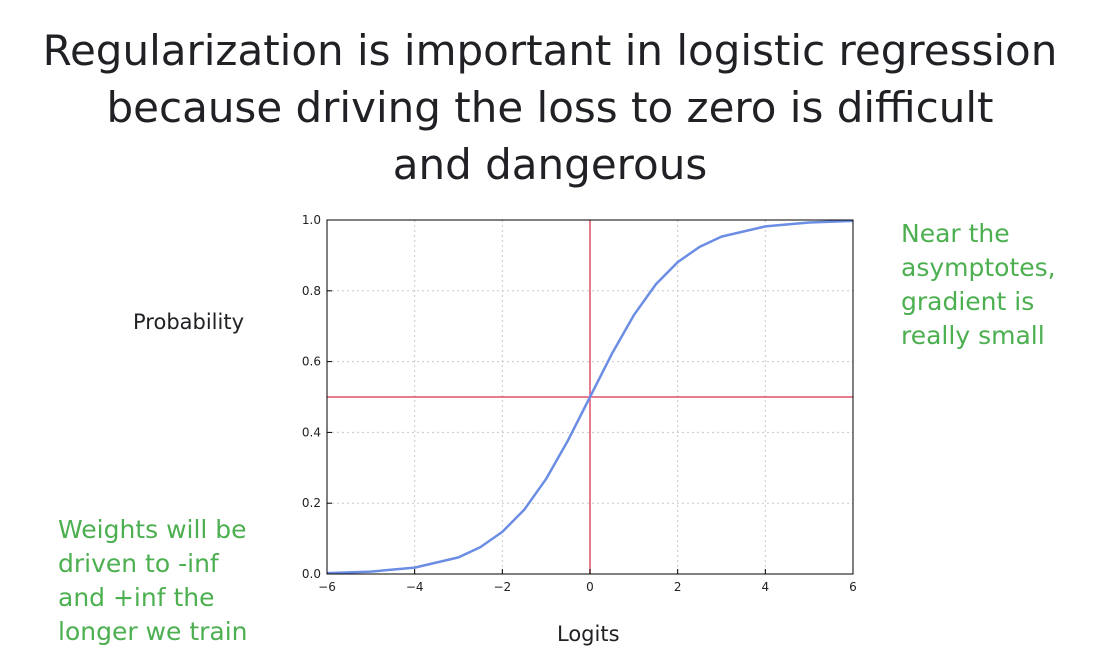  Describe the element at coordinates (311, 291) in the screenshot. I see `y-tick-label: 0.8` at that location.